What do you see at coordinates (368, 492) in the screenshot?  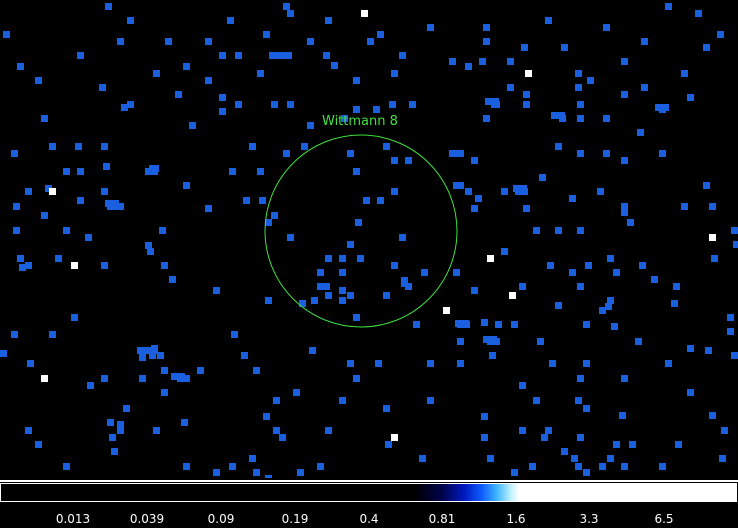 I see `colorbar` at bounding box center [368, 492].